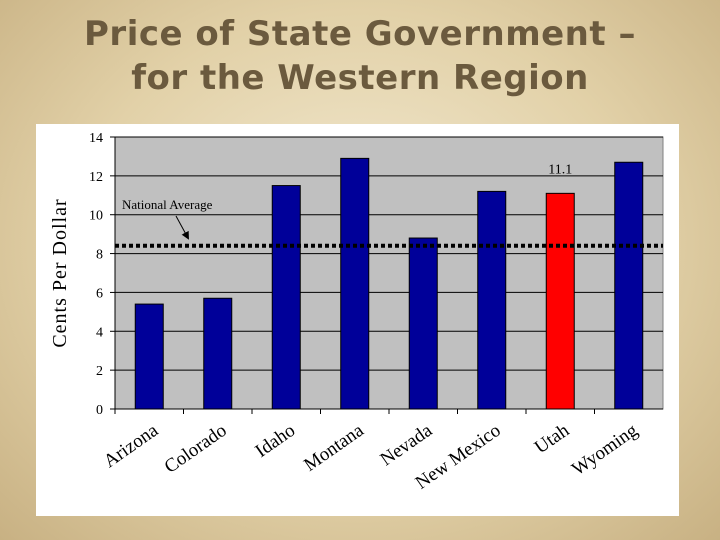 Image resolution: width=720 pixels, height=540 pixels. Describe the element at coordinates (182, 227) in the screenshot. I see `national-average-arrow` at that location.